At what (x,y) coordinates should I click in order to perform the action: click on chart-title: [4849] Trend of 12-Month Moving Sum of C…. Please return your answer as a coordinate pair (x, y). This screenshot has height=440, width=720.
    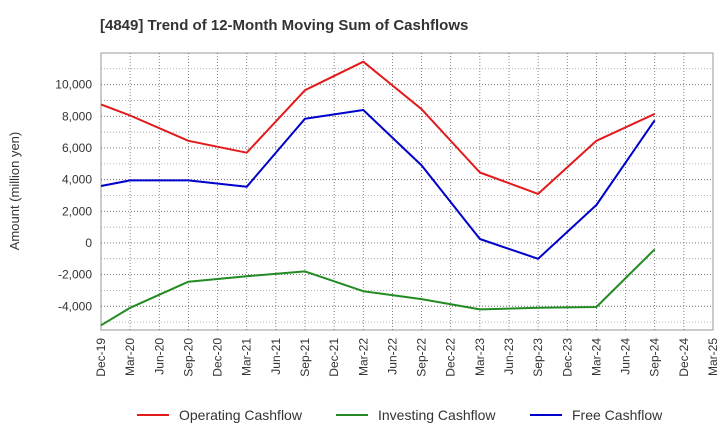
    Looking at the image, I should click on (284, 25).